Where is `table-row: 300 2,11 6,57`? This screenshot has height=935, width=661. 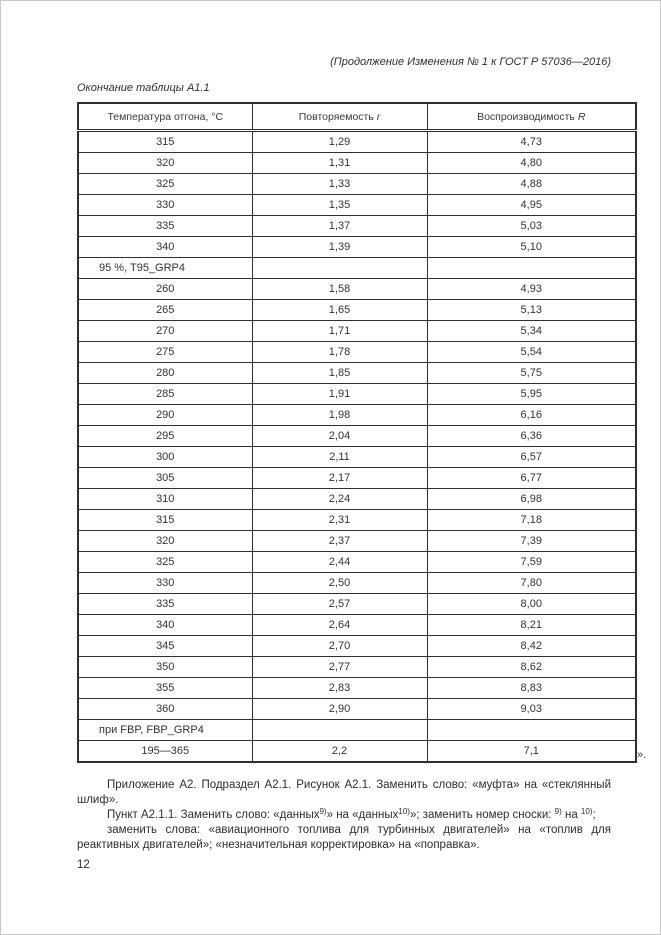 table-row: 300 2,11 6,57 is located at coordinates (357, 457).